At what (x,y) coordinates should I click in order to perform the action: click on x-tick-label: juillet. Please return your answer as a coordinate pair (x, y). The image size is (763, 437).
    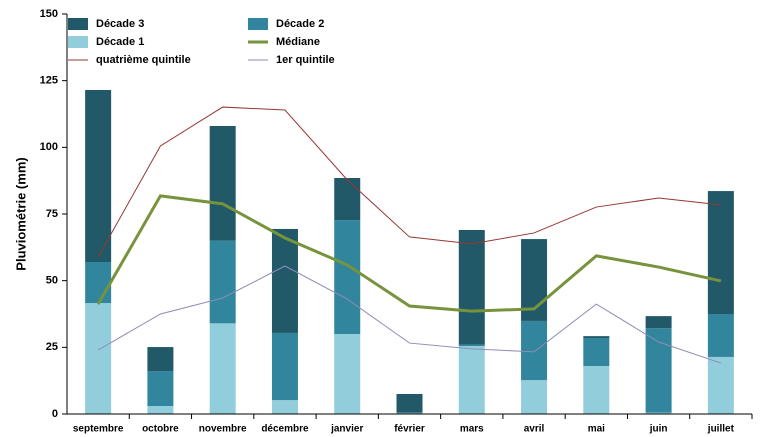
    Looking at the image, I should click on (721, 429).